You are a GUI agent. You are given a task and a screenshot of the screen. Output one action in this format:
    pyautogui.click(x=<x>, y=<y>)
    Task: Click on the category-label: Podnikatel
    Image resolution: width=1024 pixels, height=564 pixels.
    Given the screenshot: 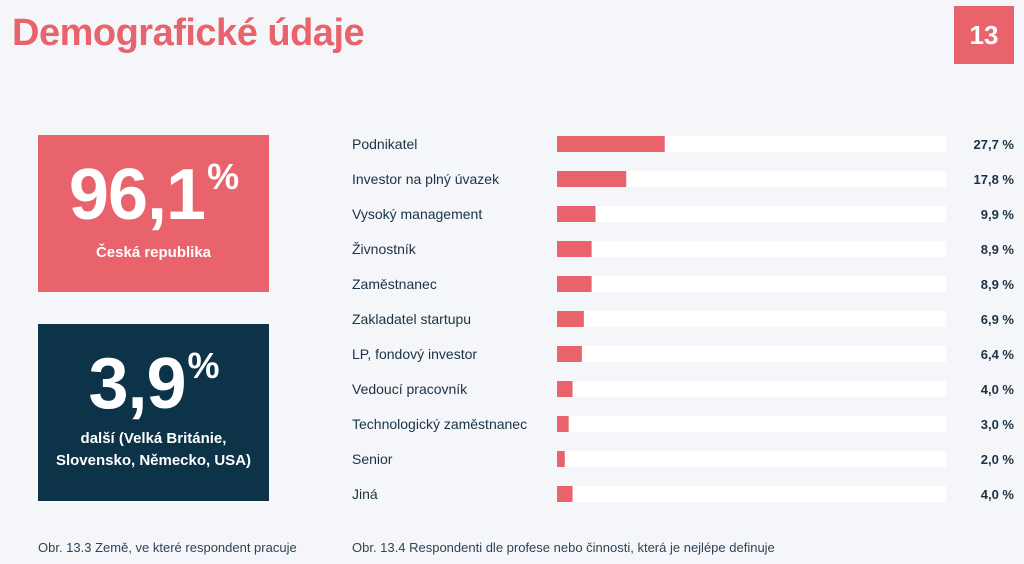 What is the action you would take?
    pyautogui.click(x=384, y=144)
    